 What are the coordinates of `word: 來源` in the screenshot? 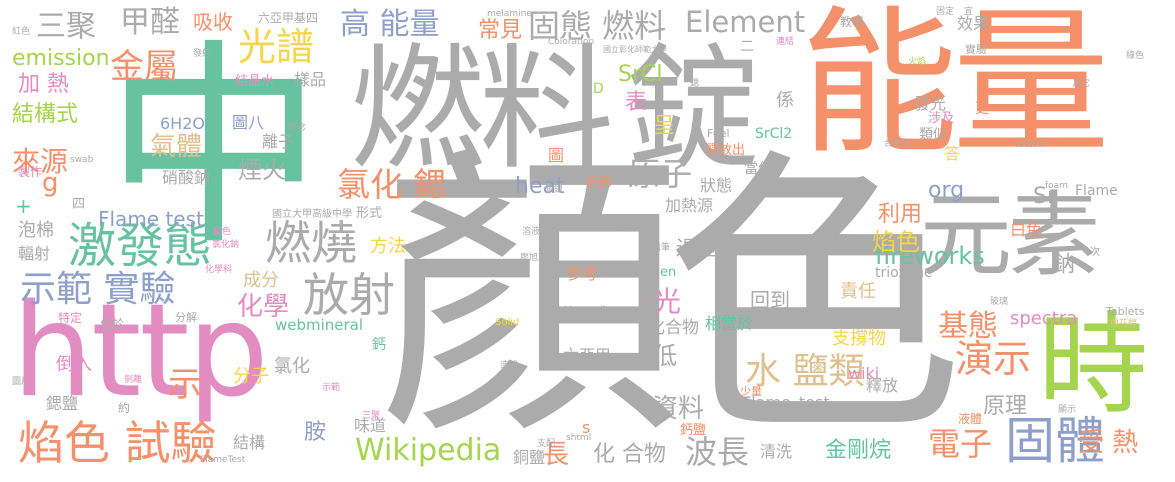 It's located at (40, 161).